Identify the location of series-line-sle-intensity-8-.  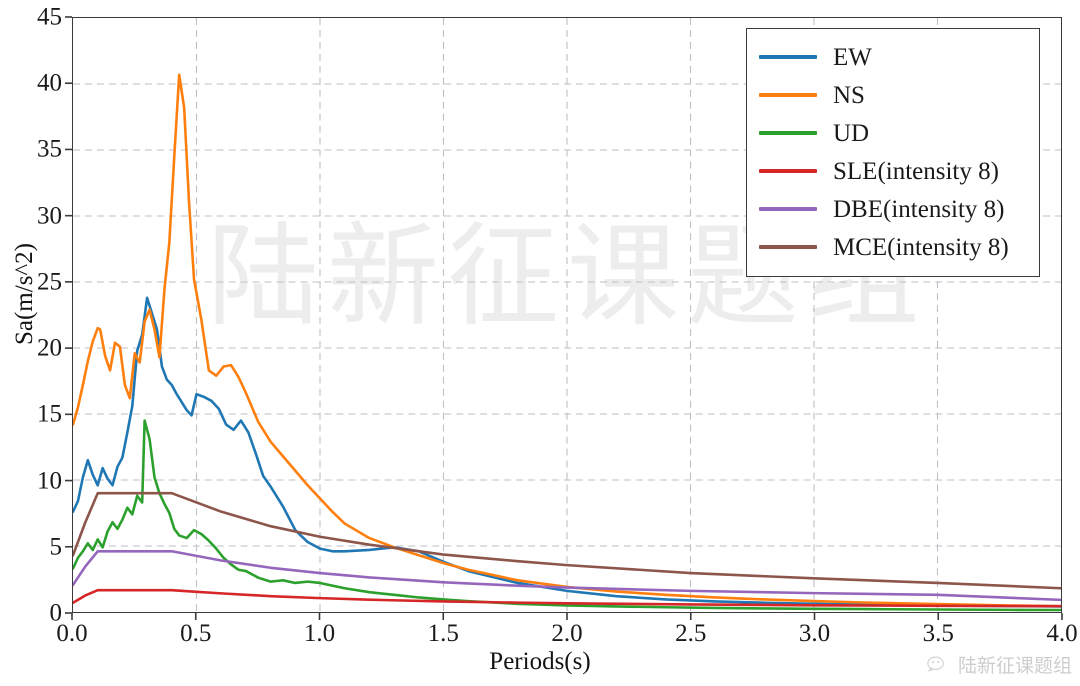
(567, 598).